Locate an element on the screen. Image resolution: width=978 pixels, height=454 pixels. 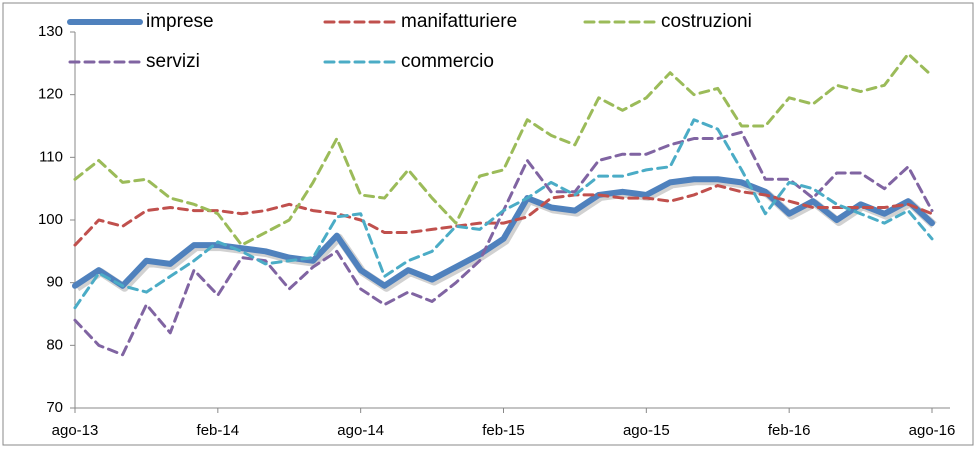
series-line is located at coordinates (503, 215).